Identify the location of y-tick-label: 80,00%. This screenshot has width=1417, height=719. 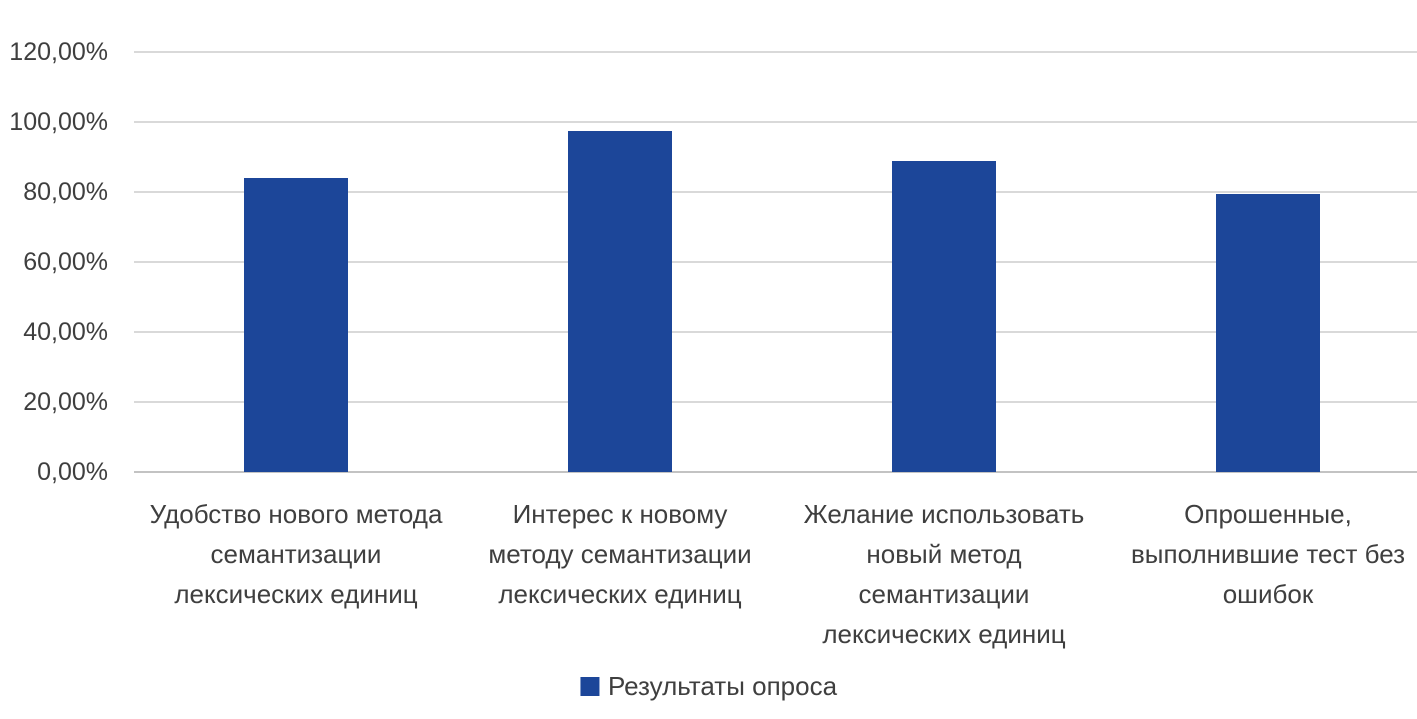
(65, 192).